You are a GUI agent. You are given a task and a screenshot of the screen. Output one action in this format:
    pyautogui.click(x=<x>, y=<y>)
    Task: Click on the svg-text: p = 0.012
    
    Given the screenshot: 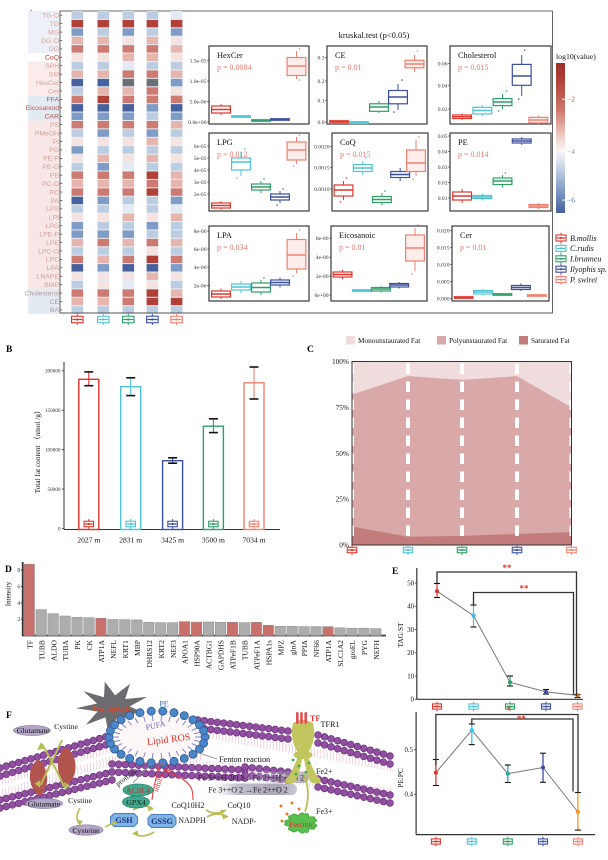 What is the action you would take?
    pyautogui.click(x=232, y=154)
    